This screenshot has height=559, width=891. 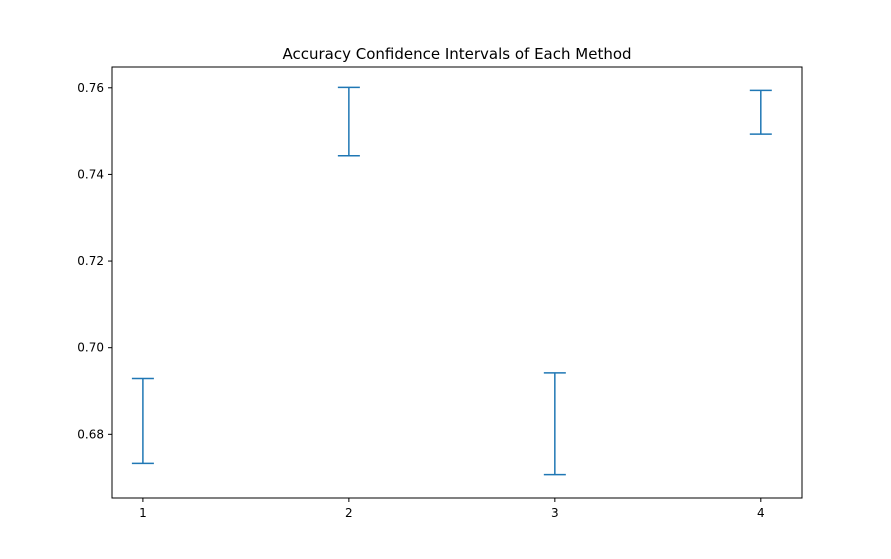 What do you see at coordinates (761, 513) in the screenshot?
I see `x-tick-label: 4` at bounding box center [761, 513].